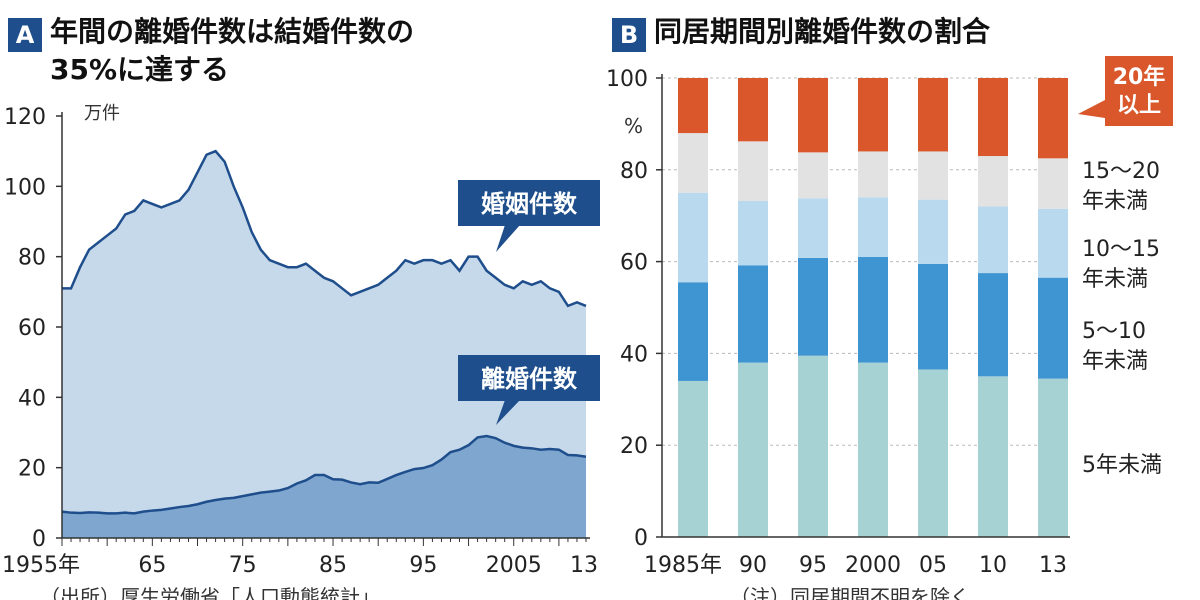 The height and width of the screenshot is (600, 1200). What do you see at coordinates (993, 456) in the screenshot?
I see `bar-10-5年未満` at bounding box center [993, 456].